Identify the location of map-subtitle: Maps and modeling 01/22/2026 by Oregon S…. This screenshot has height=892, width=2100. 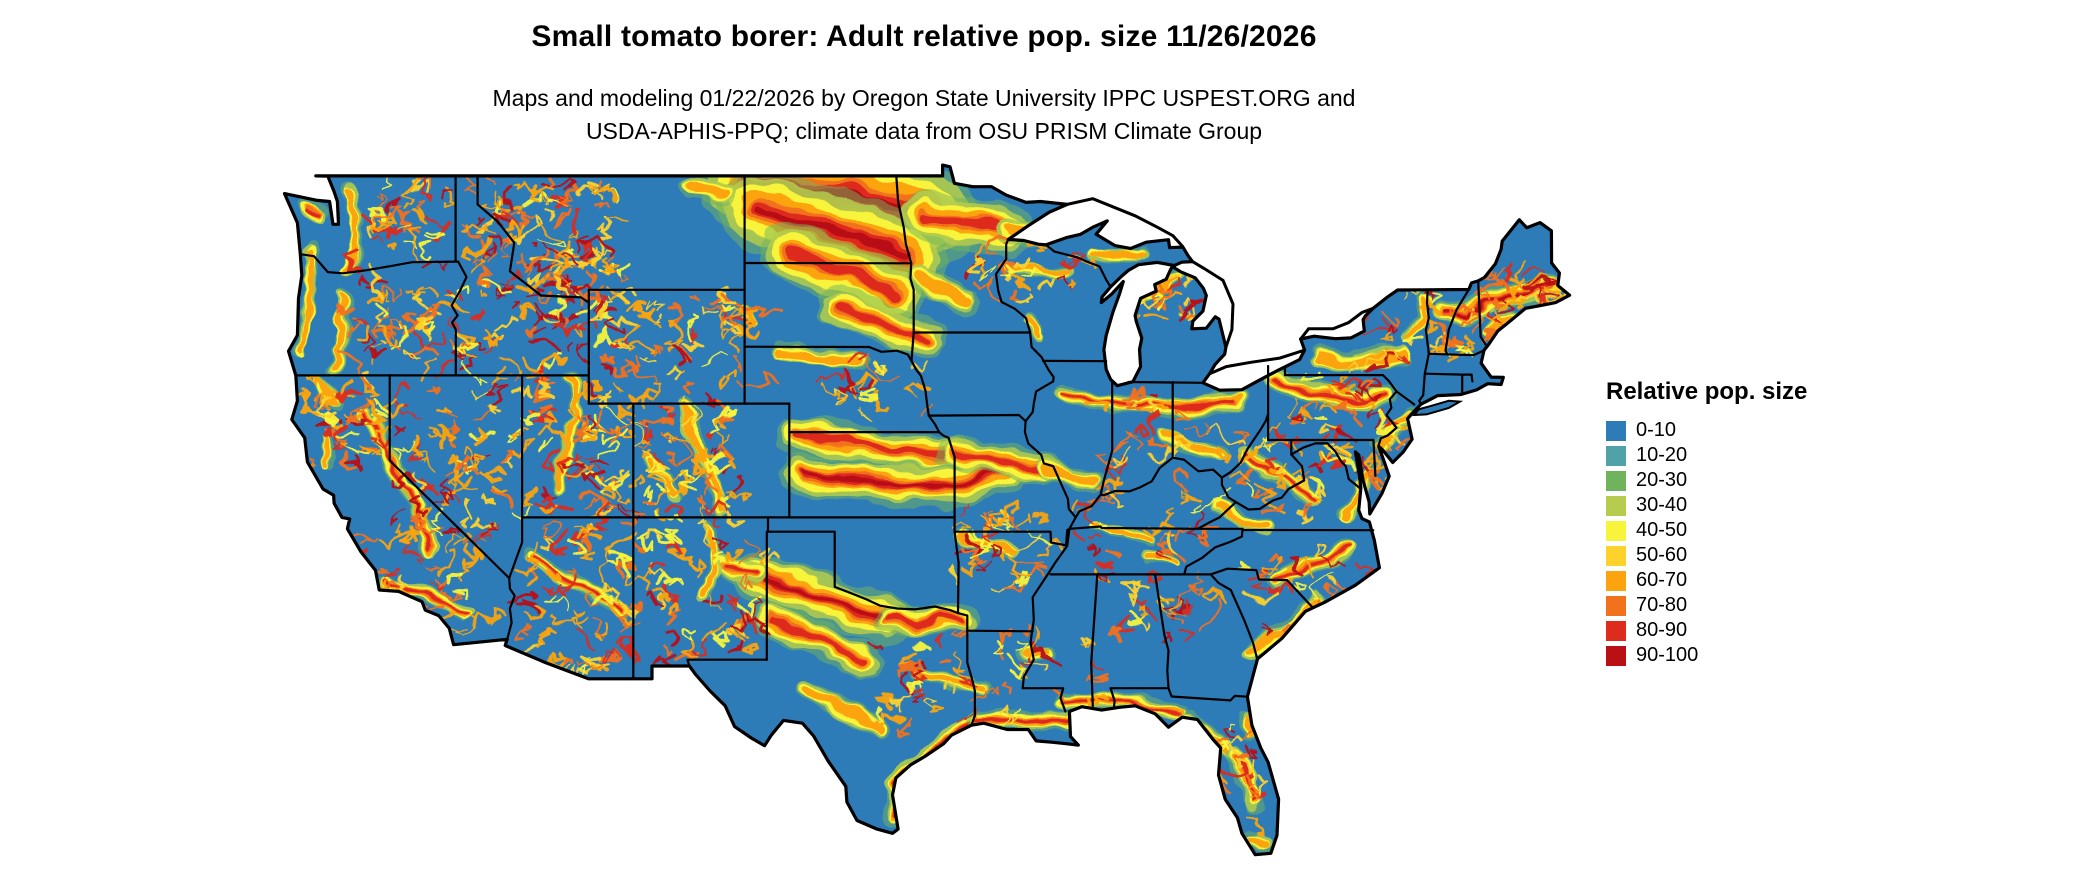
(924, 115).